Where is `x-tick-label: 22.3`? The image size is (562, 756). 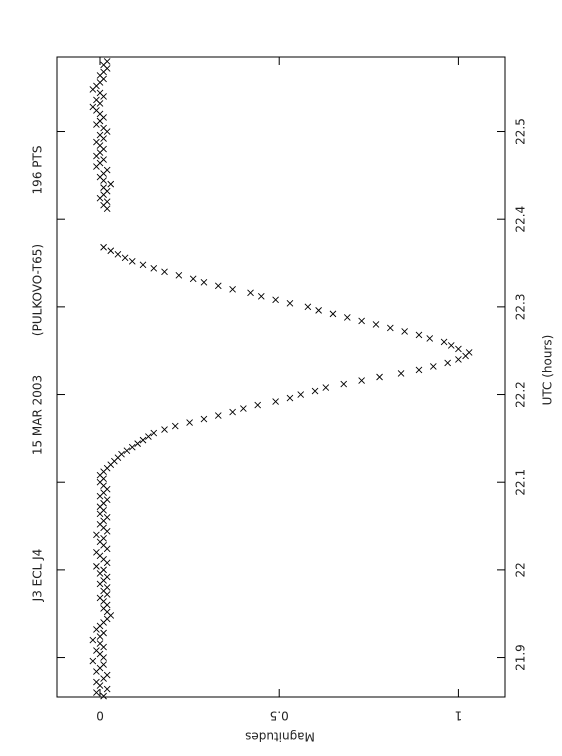 x-tick-label: 22.3 is located at coordinates (521, 307).